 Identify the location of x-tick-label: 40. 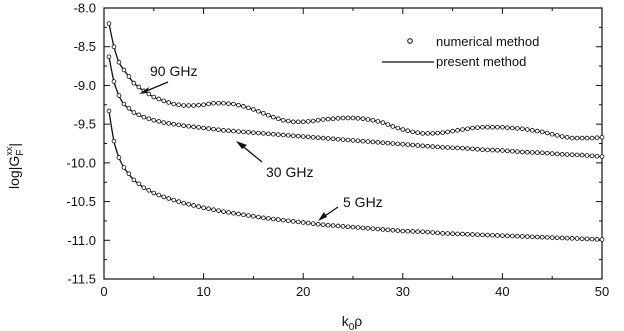
(502, 291).